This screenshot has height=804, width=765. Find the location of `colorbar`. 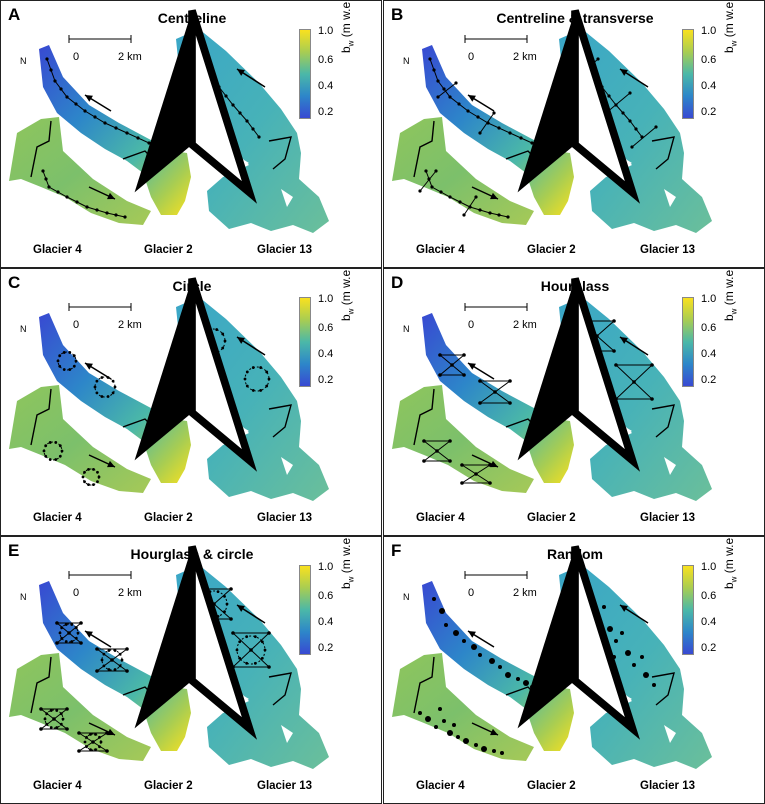

colorbar is located at coordinates (688, 342).